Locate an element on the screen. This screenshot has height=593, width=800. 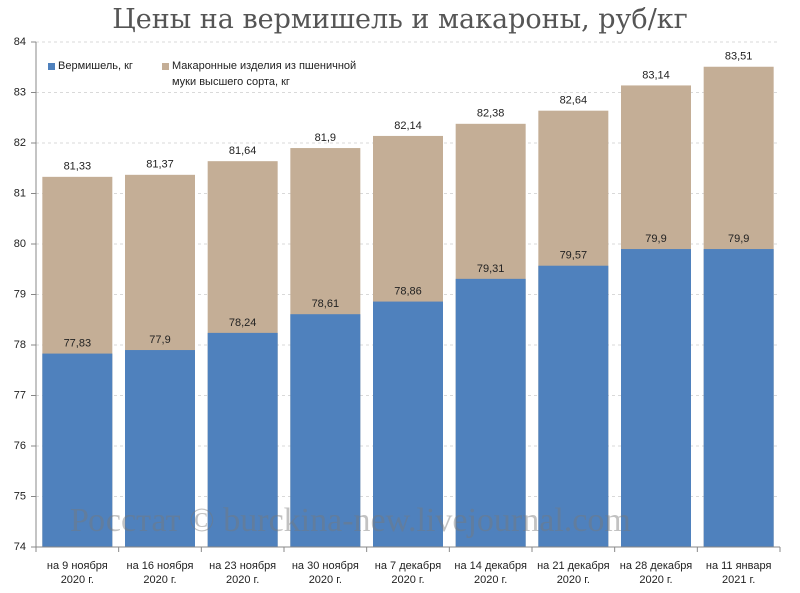
y-tick-label: 78 is located at coordinates (20, 345).